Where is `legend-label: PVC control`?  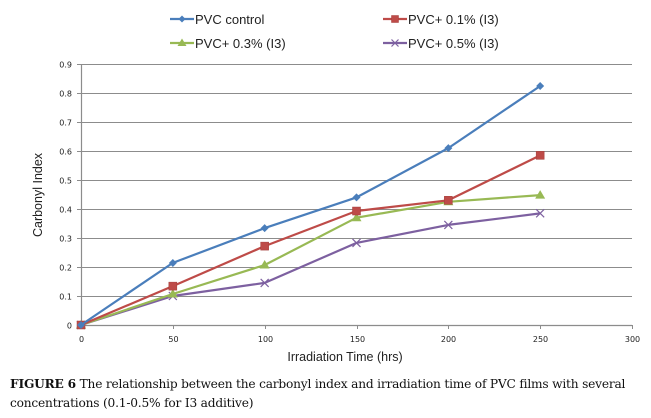 legend-label: PVC control is located at coordinates (229, 19).